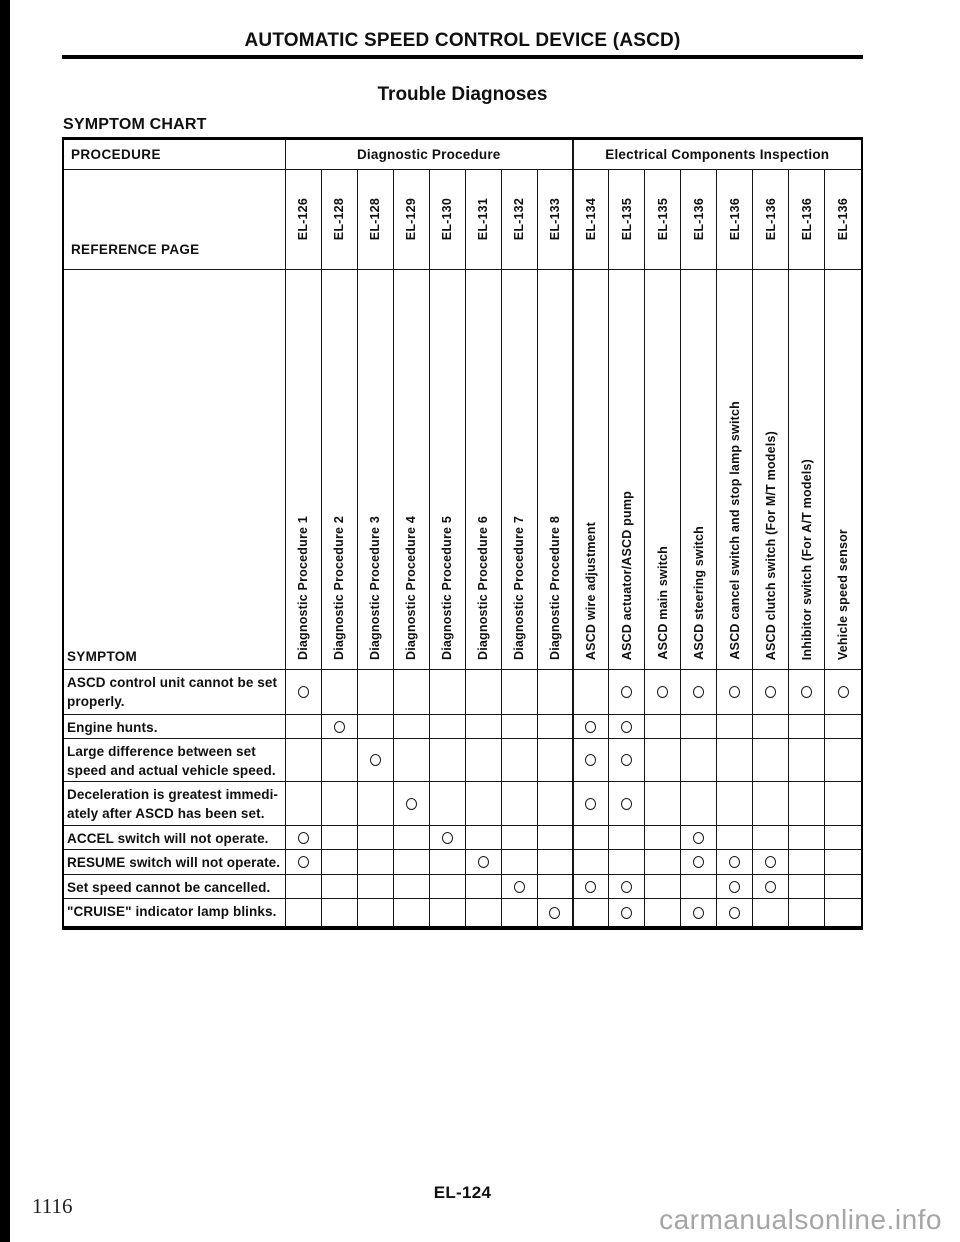  Describe the element at coordinates (375, 727) in the screenshot. I see `mark-cell-r2-c3` at that location.